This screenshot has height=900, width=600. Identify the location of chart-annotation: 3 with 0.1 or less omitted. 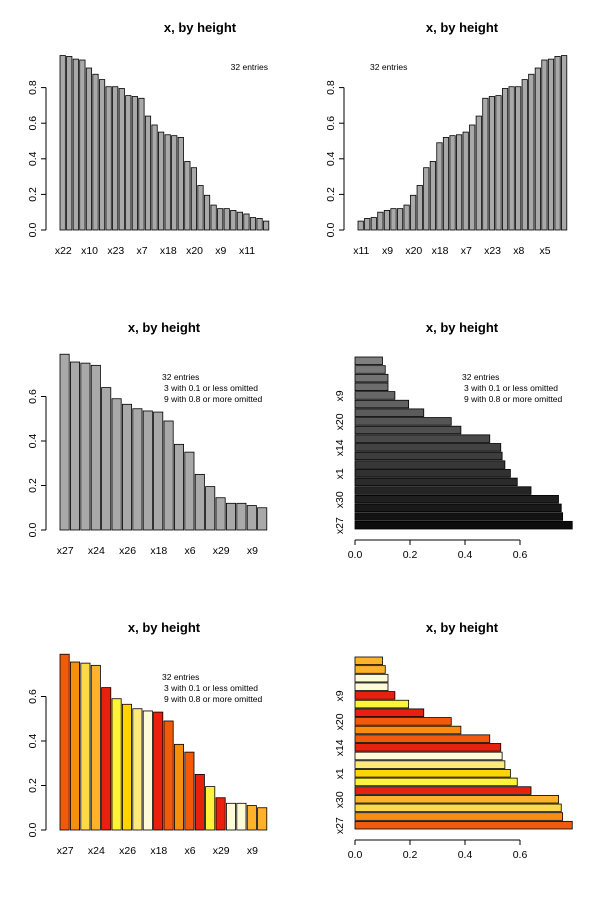
(211, 688).